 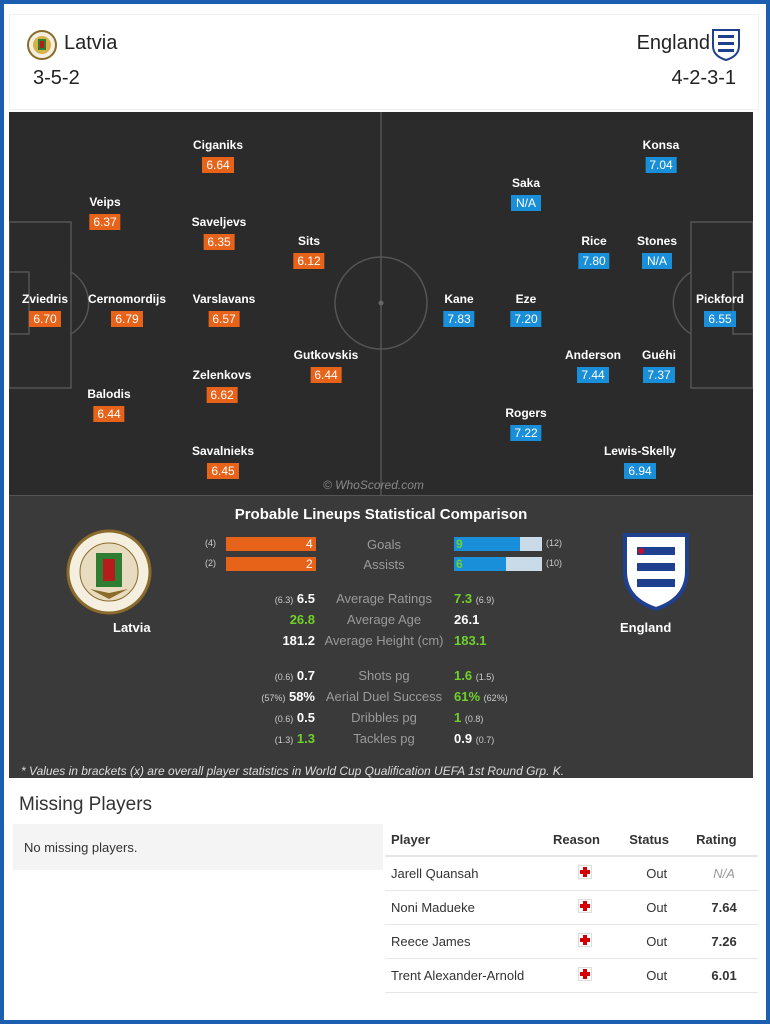 I want to click on player-rating: 6.57, so click(x=224, y=319).